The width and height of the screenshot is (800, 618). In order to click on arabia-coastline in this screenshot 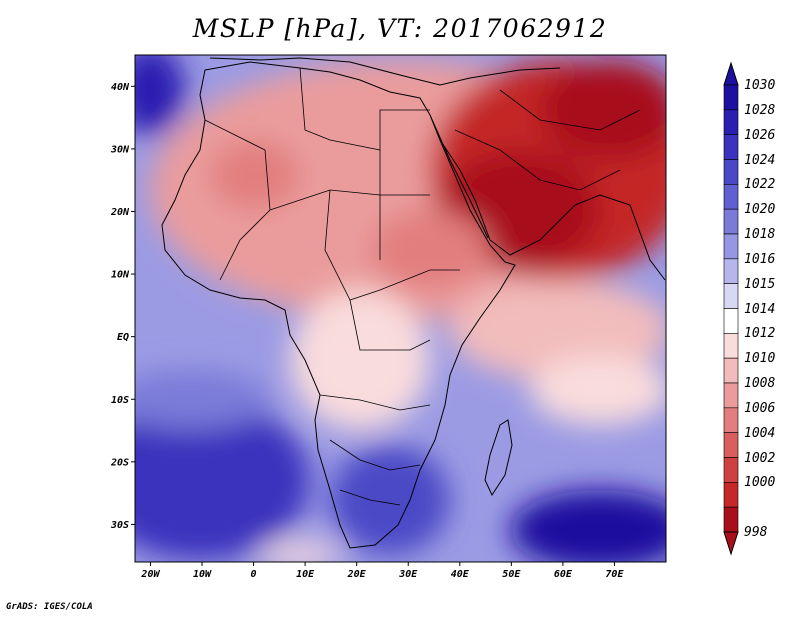, I will do `click(552, 210)`.